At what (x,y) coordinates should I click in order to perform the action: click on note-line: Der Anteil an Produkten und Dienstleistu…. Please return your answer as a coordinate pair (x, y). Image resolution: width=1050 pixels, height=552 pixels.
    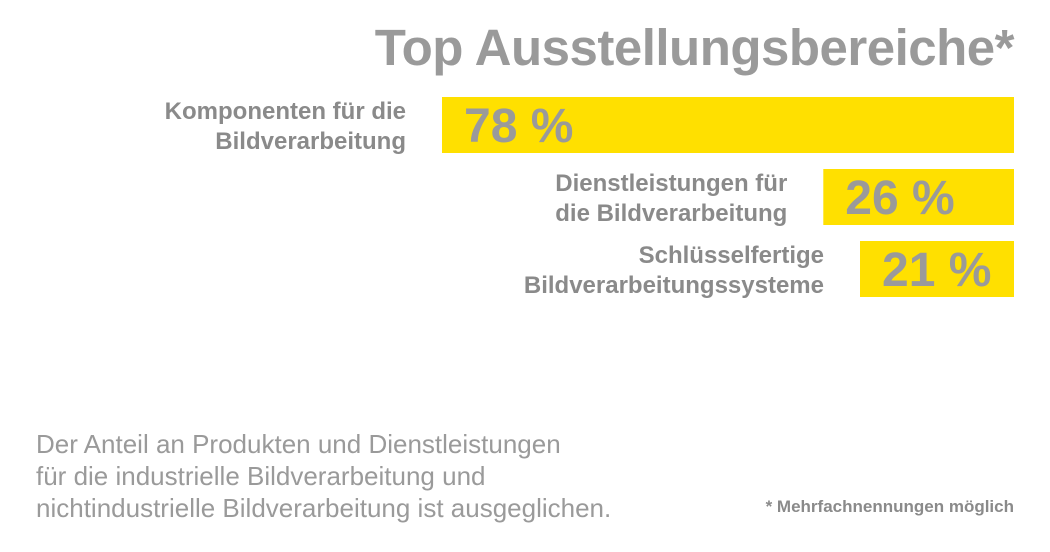
    Looking at the image, I should click on (298, 444).